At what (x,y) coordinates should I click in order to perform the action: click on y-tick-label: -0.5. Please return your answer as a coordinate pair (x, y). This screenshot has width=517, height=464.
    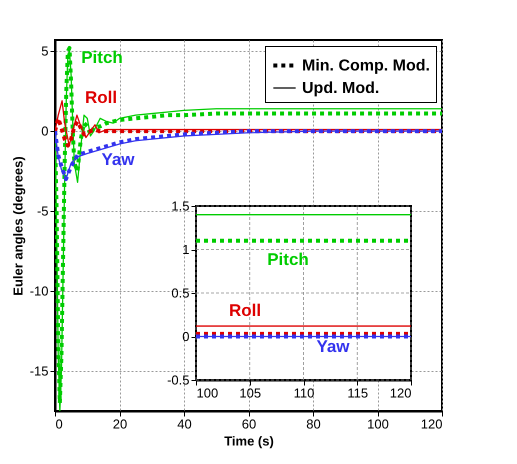
    Looking at the image, I should click on (178, 380).